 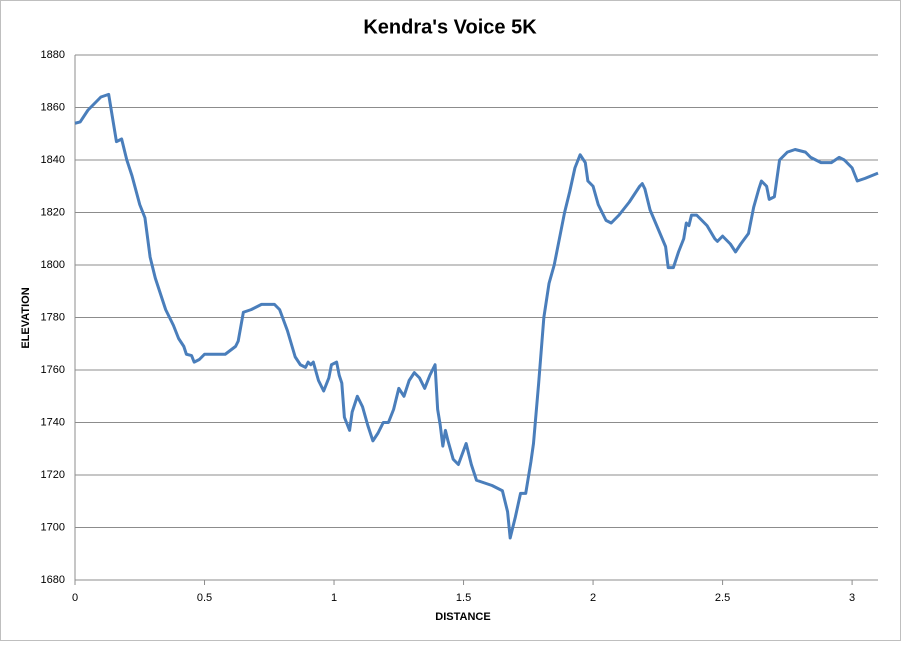 What do you see at coordinates (53, 212) in the screenshot?
I see `y-tick-label: 1820` at bounding box center [53, 212].